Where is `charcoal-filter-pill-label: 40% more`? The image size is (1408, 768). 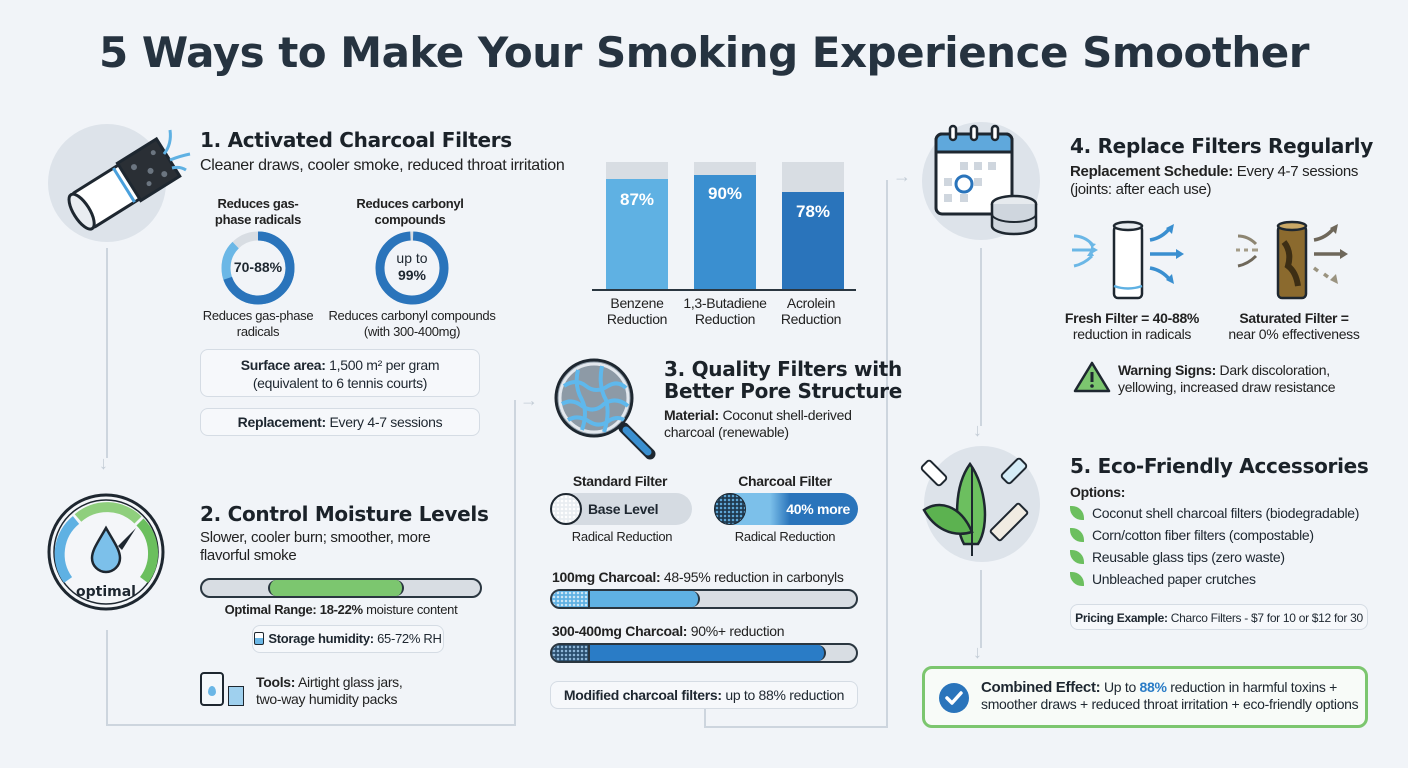 charcoal-filter-pill-label: 40% more is located at coordinates (818, 509).